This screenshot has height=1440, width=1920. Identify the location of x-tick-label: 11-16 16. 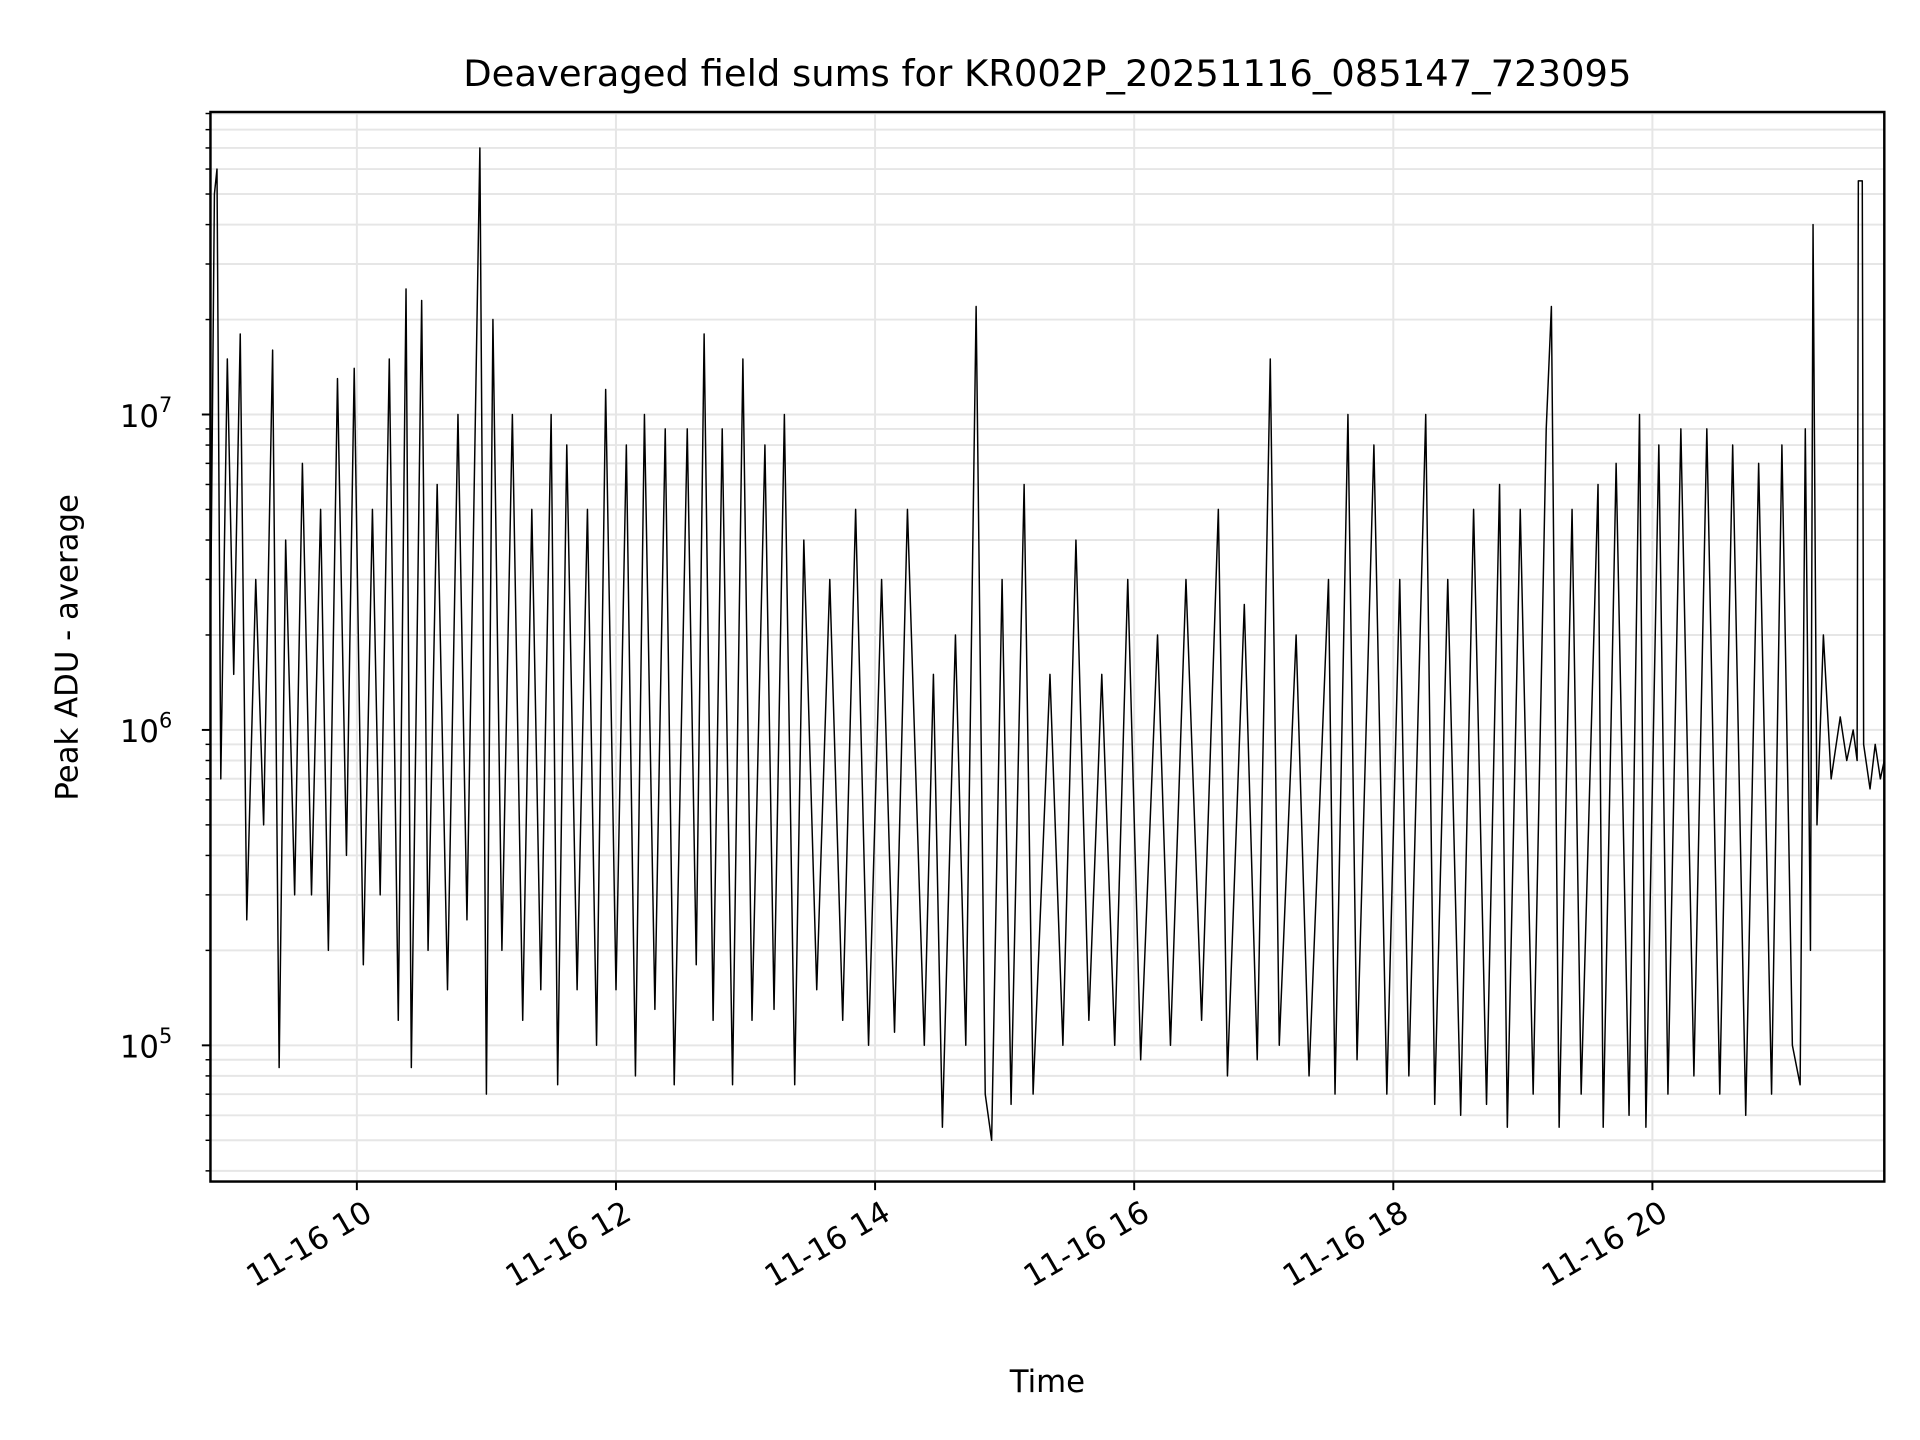
(1087, 1244).